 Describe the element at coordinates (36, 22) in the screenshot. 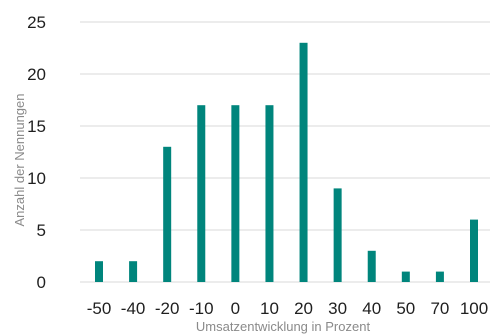

I see `y-tick-label: 25` at that location.